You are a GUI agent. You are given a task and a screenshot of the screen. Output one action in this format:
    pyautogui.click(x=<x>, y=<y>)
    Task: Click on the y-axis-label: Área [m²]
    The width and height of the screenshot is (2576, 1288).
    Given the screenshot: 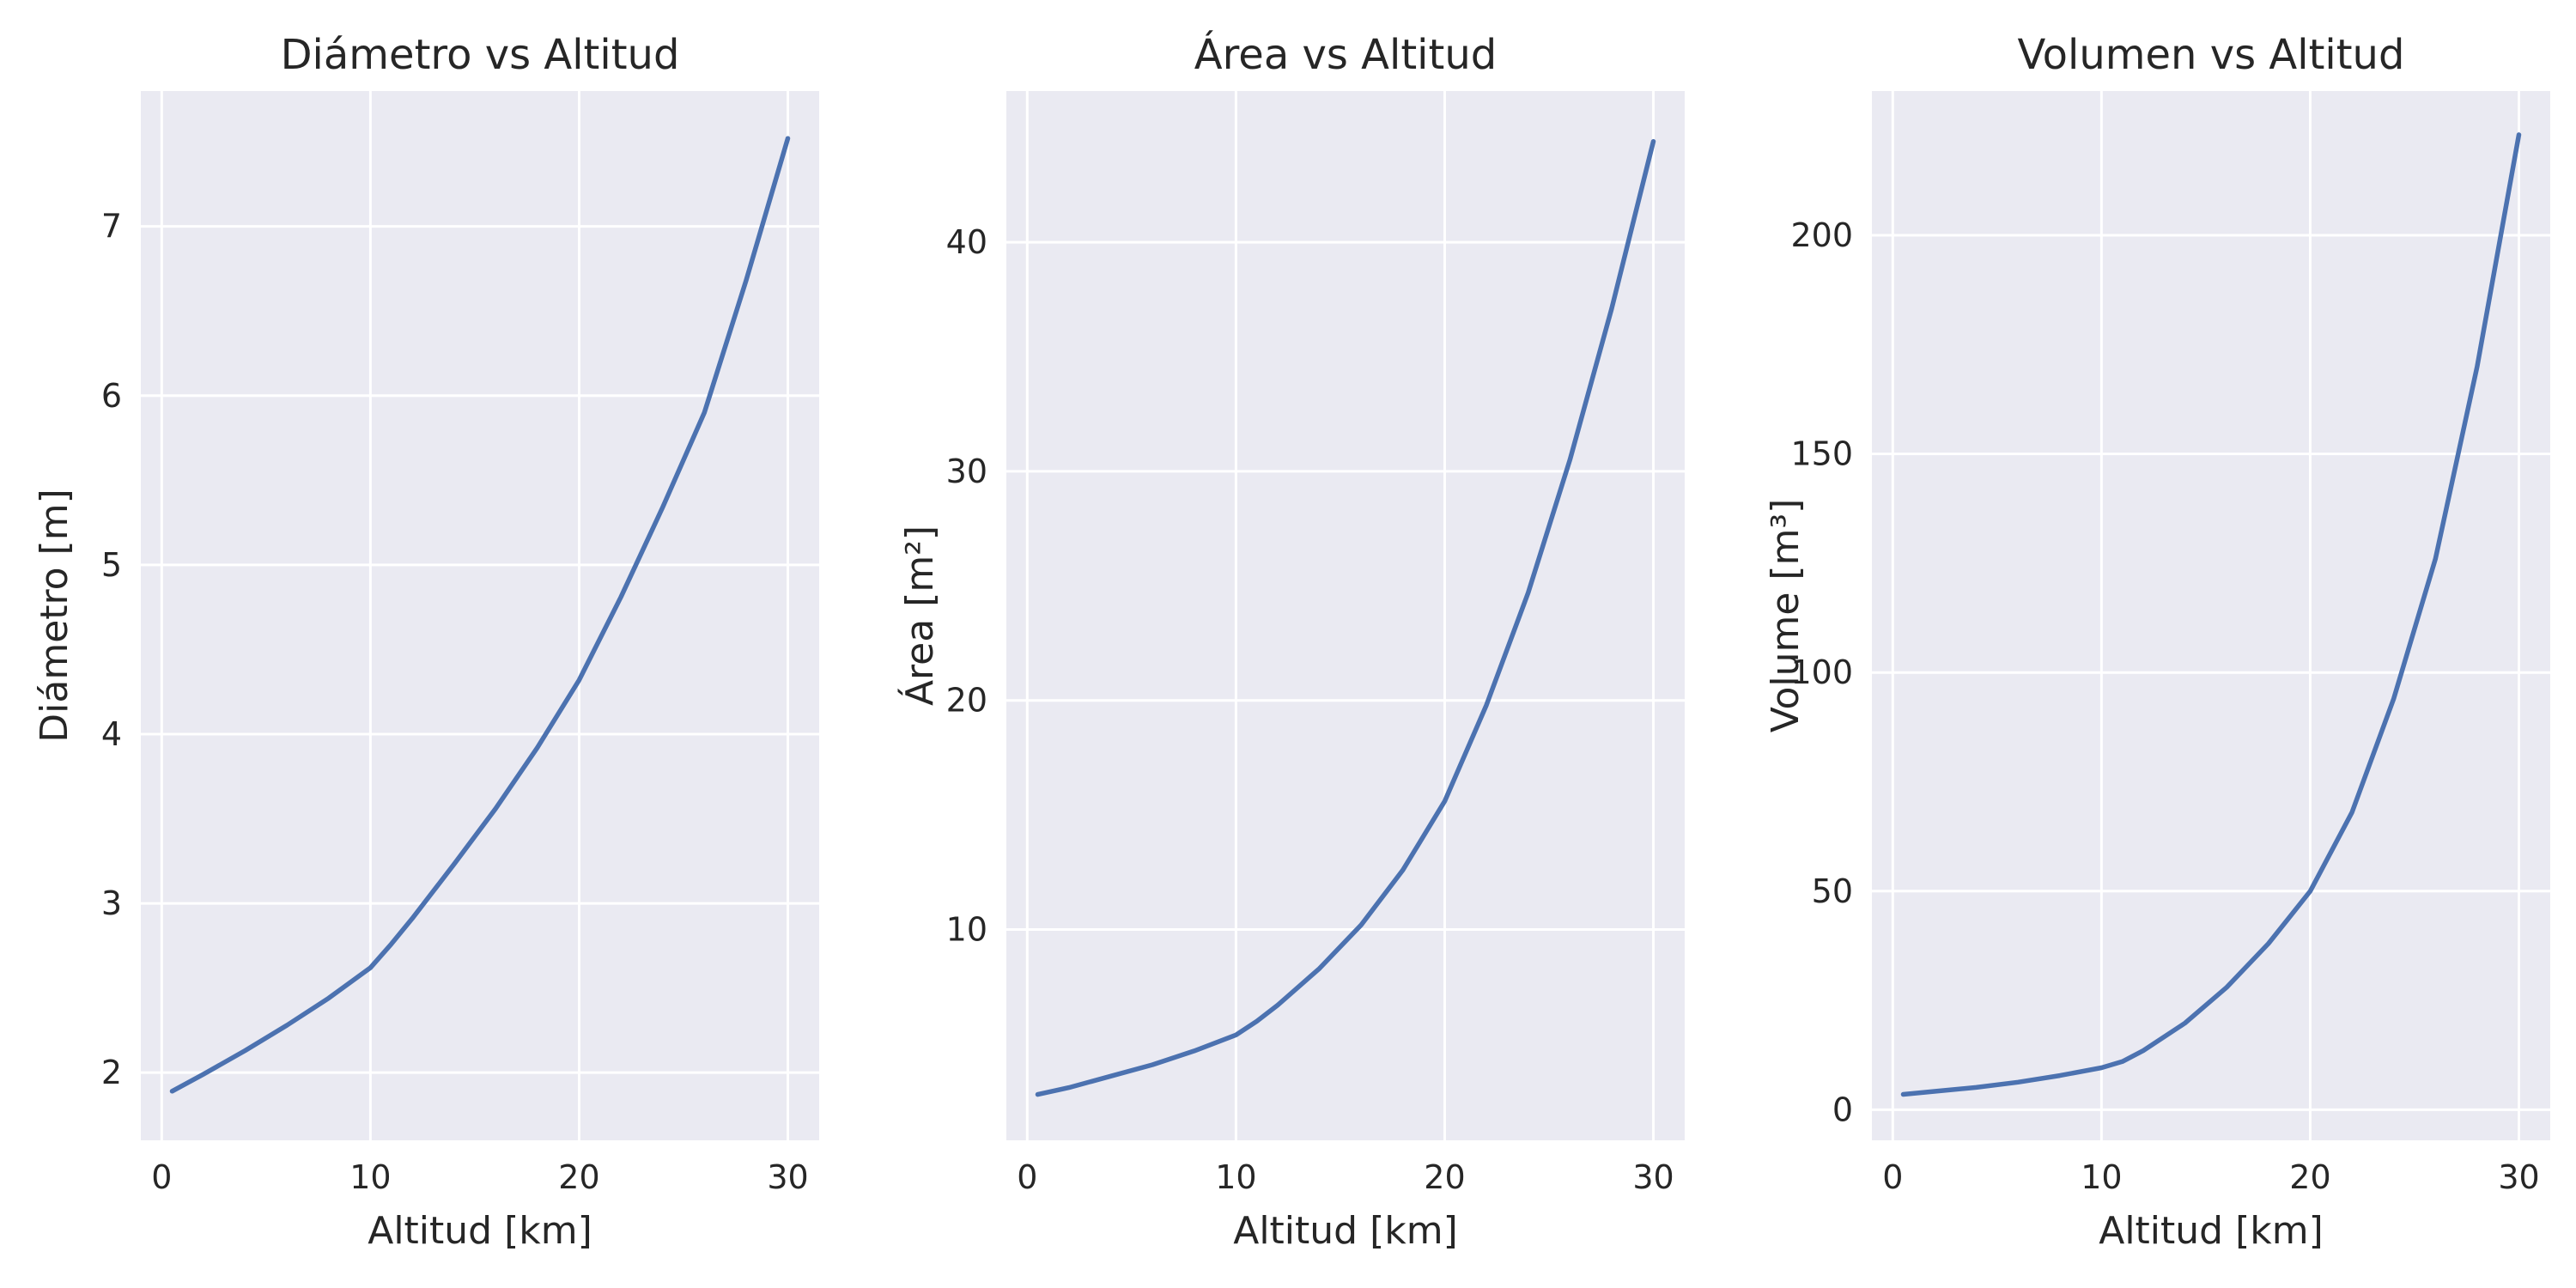 What is the action you would take?
    pyautogui.click(x=919, y=616)
    